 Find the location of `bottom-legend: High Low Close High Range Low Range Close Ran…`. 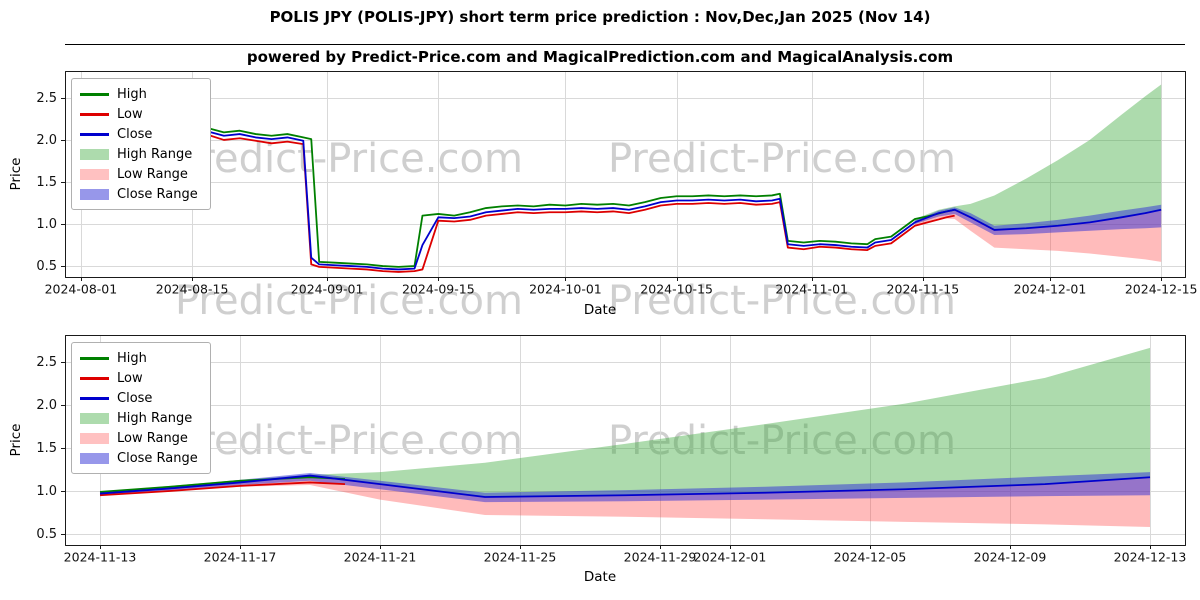

bottom-legend: High Low Close High Range Low Range Close Ran… is located at coordinates (141, 408).